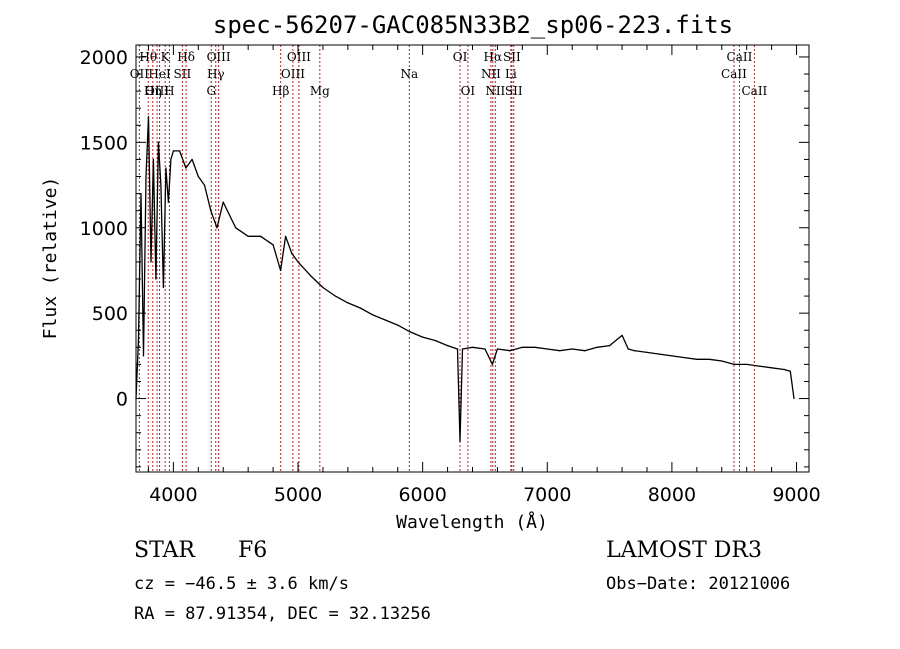  What do you see at coordinates (164, 550) in the screenshot?
I see `object-type: STAR` at bounding box center [164, 550].